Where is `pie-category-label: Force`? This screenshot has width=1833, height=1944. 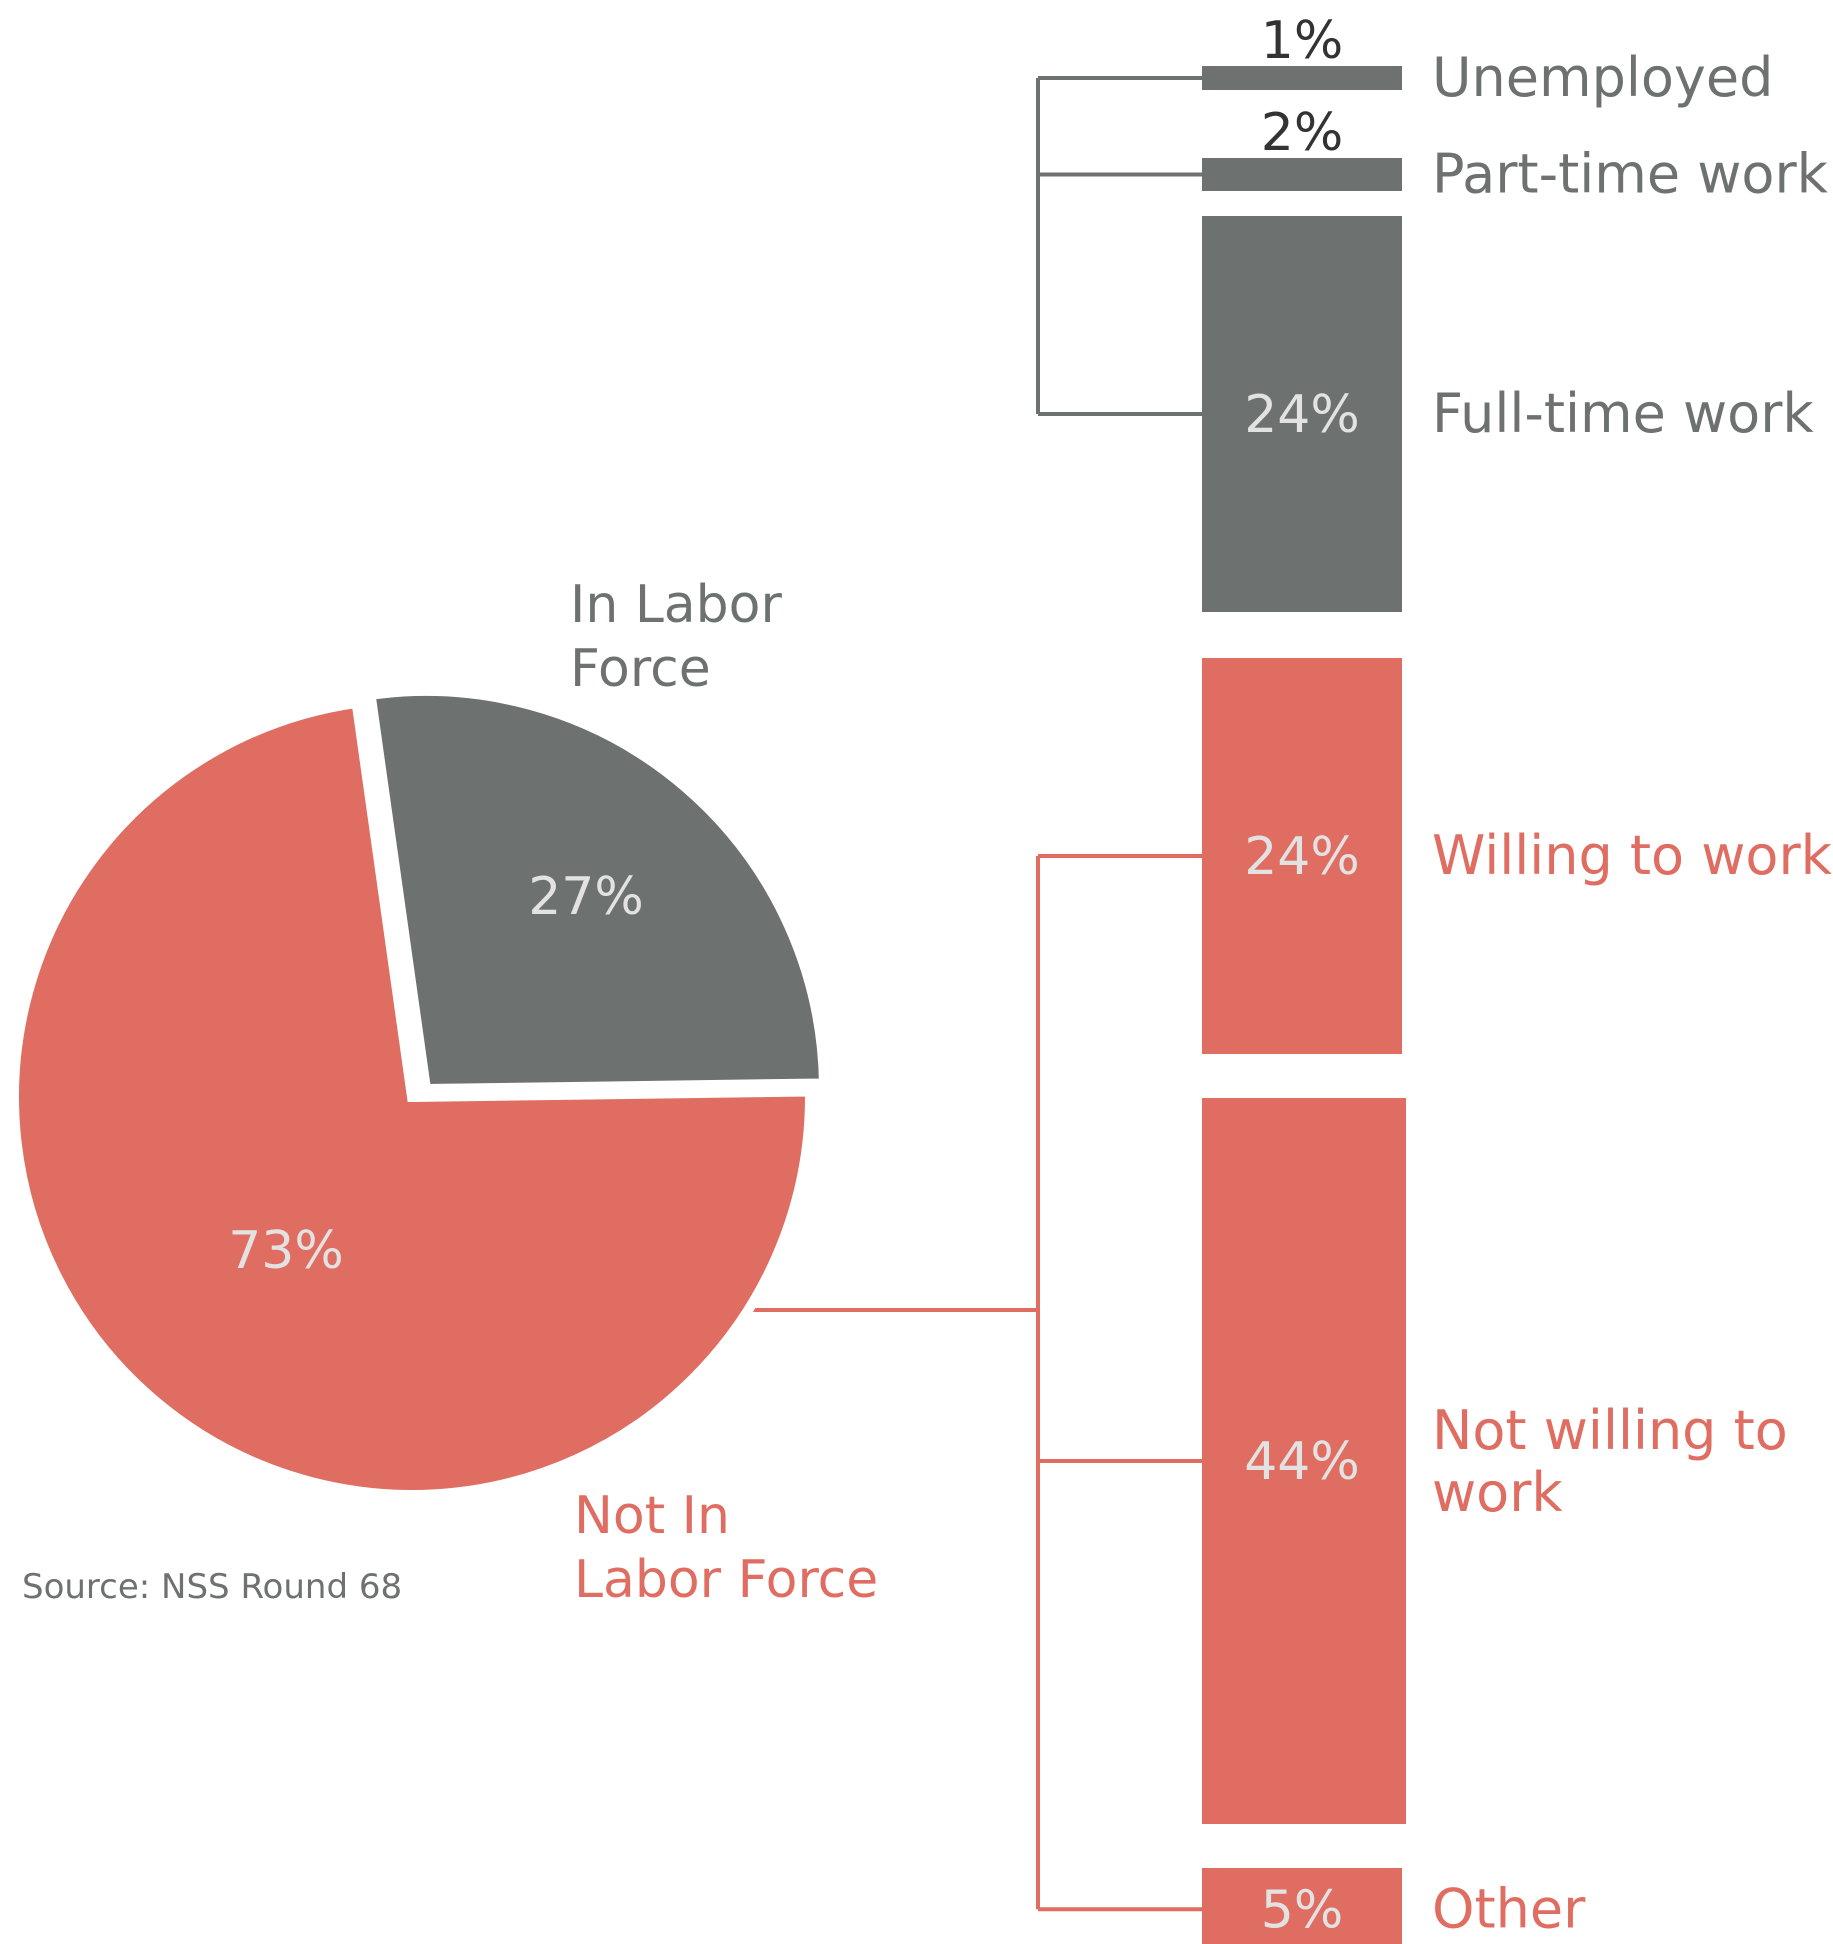
pie-category-label: Force is located at coordinates (640, 669).